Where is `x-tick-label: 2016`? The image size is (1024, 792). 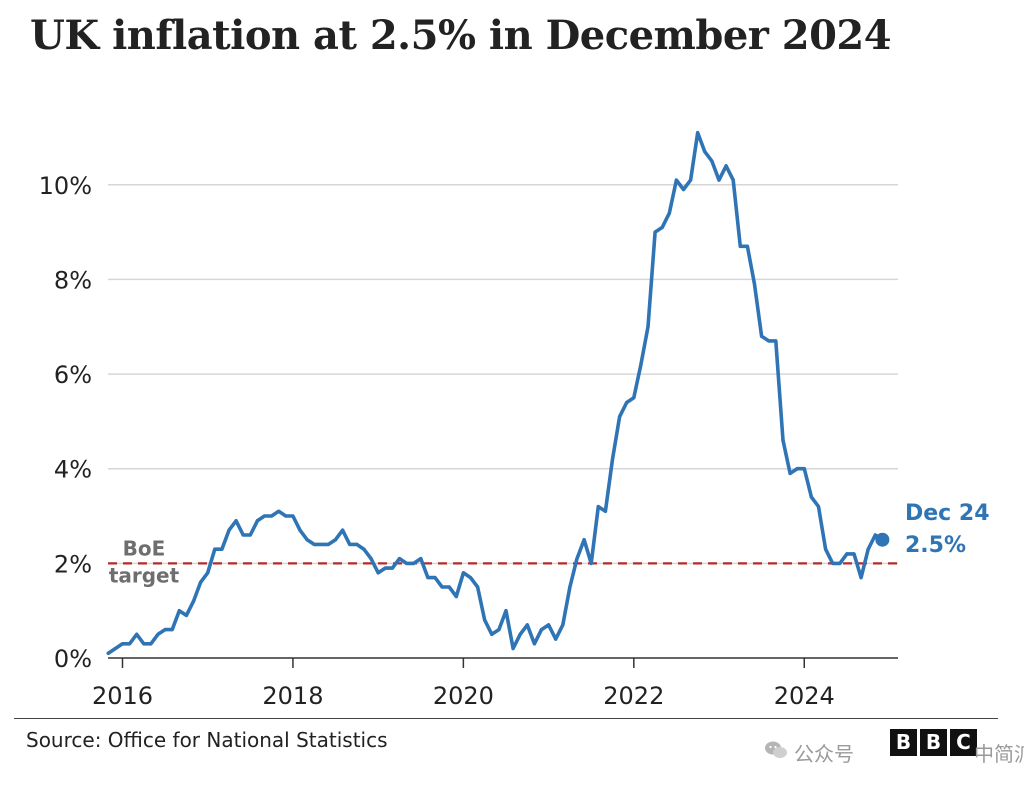
x-tick-label: 2016 is located at coordinates (122, 696).